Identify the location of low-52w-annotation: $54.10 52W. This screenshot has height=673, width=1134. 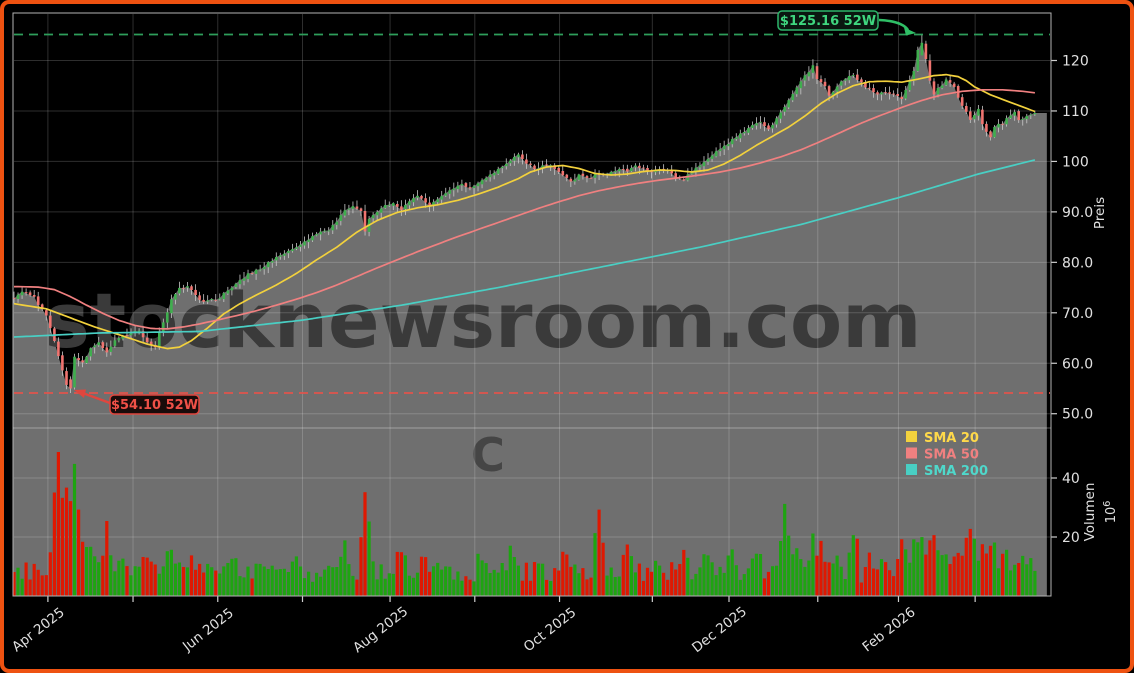
(137, 402).